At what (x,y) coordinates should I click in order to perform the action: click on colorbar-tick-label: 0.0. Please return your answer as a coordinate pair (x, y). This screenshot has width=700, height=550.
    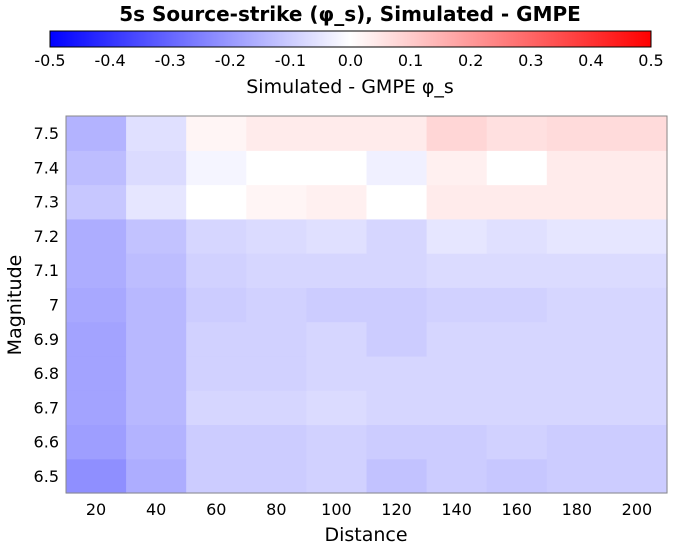
    Looking at the image, I should click on (350, 60).